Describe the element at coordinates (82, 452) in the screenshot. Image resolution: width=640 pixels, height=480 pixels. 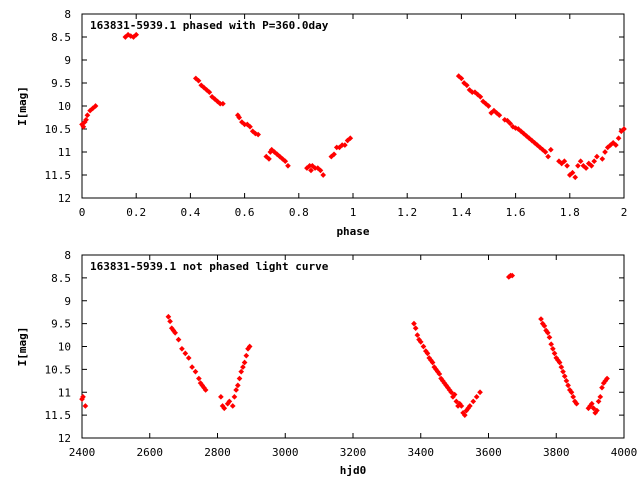
I see `x-tick-label: 2400` at that location.